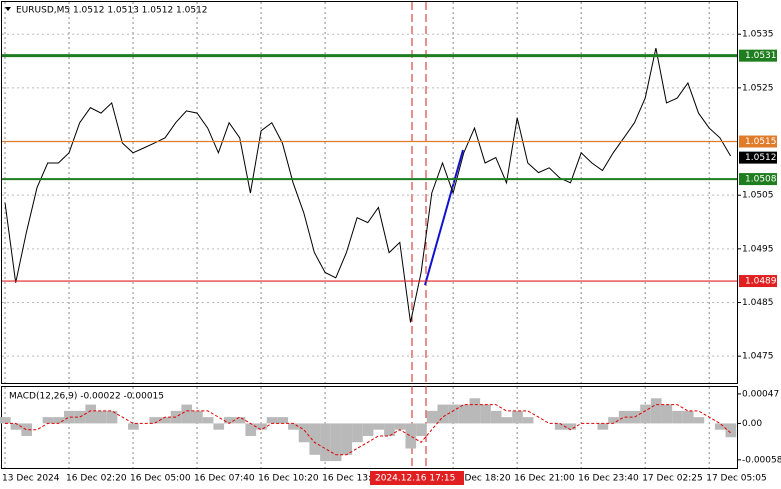 This screenshot has height=489, width=781. What do you see at coordinates (752, 424) in the screenshot?
I see `y-tick-label: 0.00` at bounding box center [752, 424].